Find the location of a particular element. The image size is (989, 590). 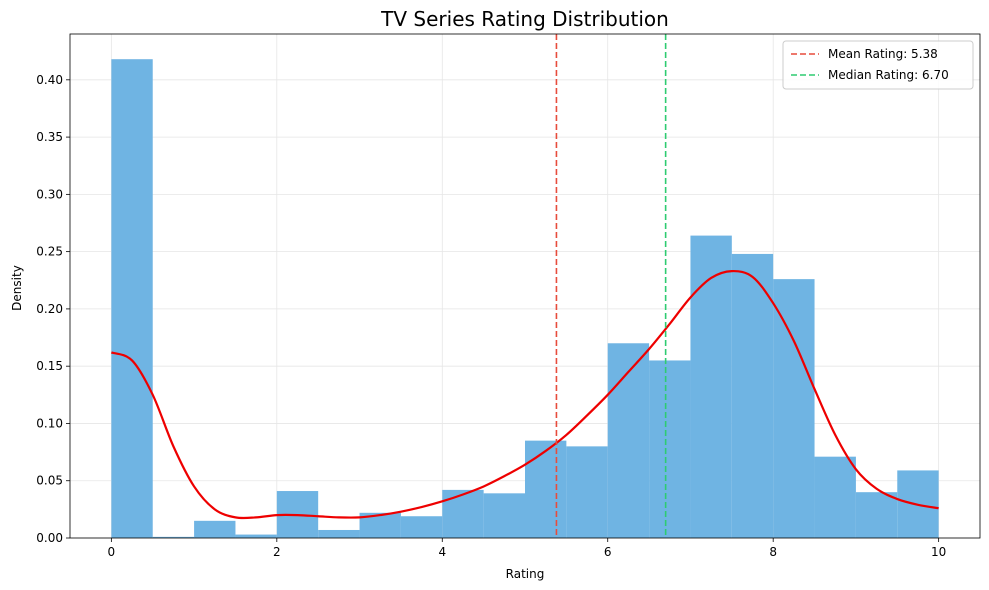

y-tick-label: 0.25 is located at coordinates (49, 252).